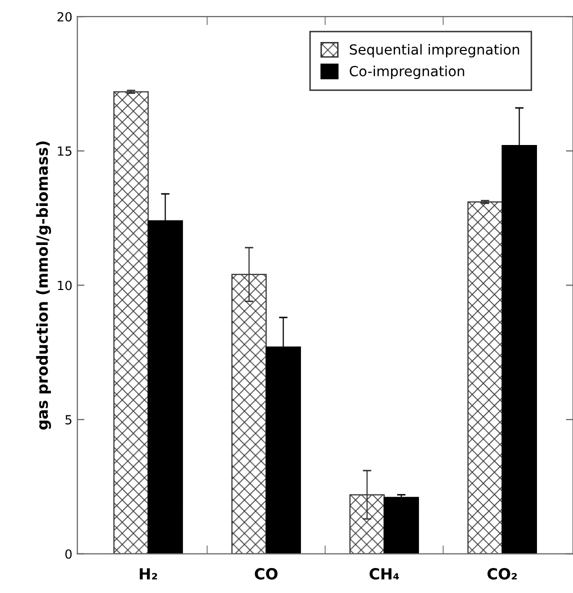  I want to click on x-tick-label: CH₄, so click(384, 574).